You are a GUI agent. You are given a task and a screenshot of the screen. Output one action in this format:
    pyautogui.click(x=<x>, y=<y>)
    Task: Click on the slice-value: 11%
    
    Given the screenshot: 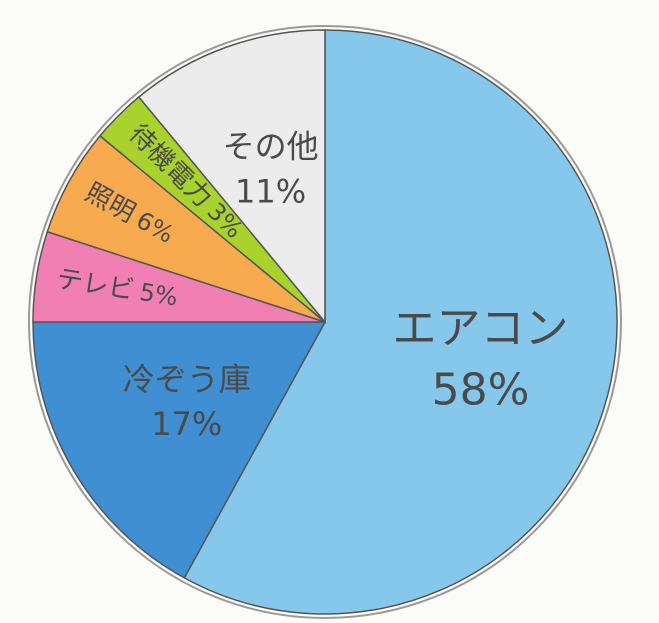 What is the action you would take?
    pyautogui.click(x=270, y=191)
    